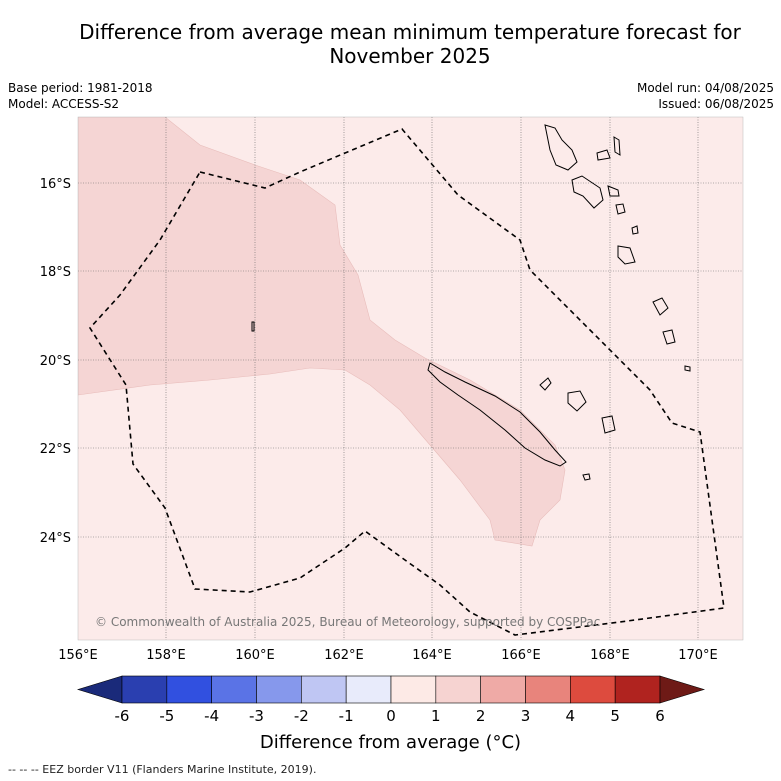 This screenshot has height=781, width=781. What do you see at coordinates (705, 96) in the screenshot?
I see `meta-right: Model run: 04/08/2025 Issued: 06/08/2025` at bounding box center [705, 96].